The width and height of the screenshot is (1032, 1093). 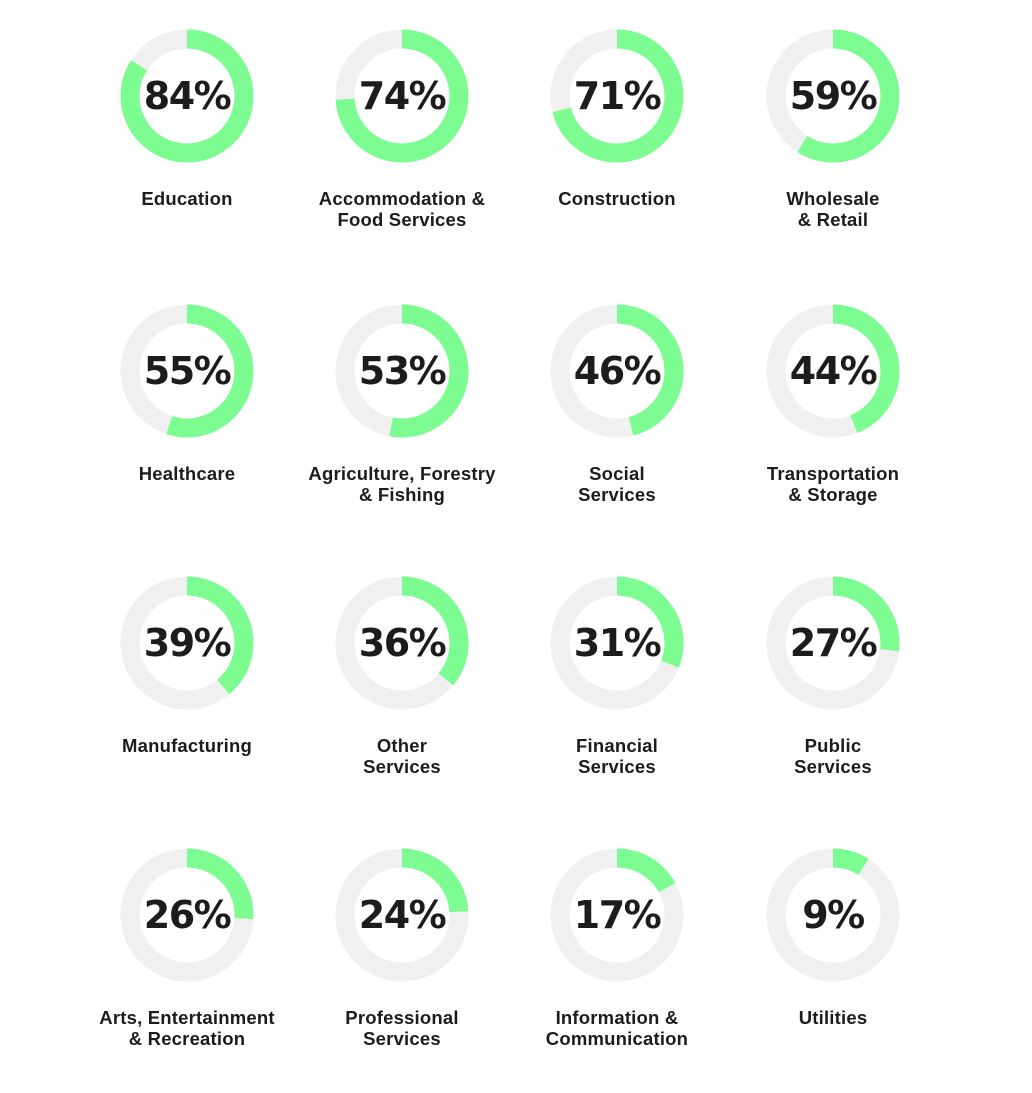 I want to click on category-label: Arts, Entertainment & Recreation, so click(x=187, y=1028).